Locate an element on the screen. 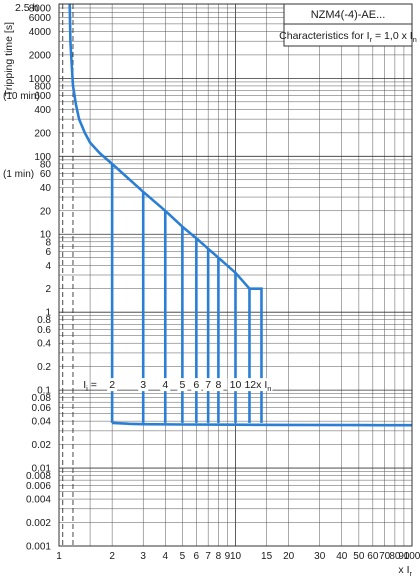 This screenshot has width=420, height=580. x-tick-label: 70 is located at coordinates (385, 556).